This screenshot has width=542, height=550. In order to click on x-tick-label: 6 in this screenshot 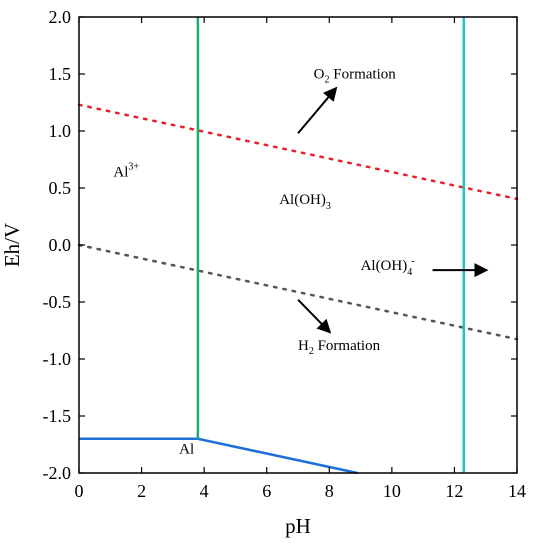, I will do `click(266, 491)`.